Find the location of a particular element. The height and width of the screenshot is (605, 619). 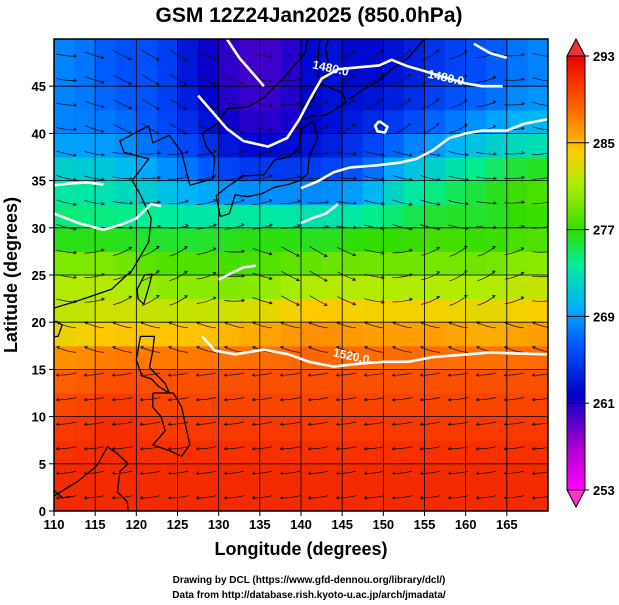

colorbar-tick-label: 277 is located at coordinates (604, 230).